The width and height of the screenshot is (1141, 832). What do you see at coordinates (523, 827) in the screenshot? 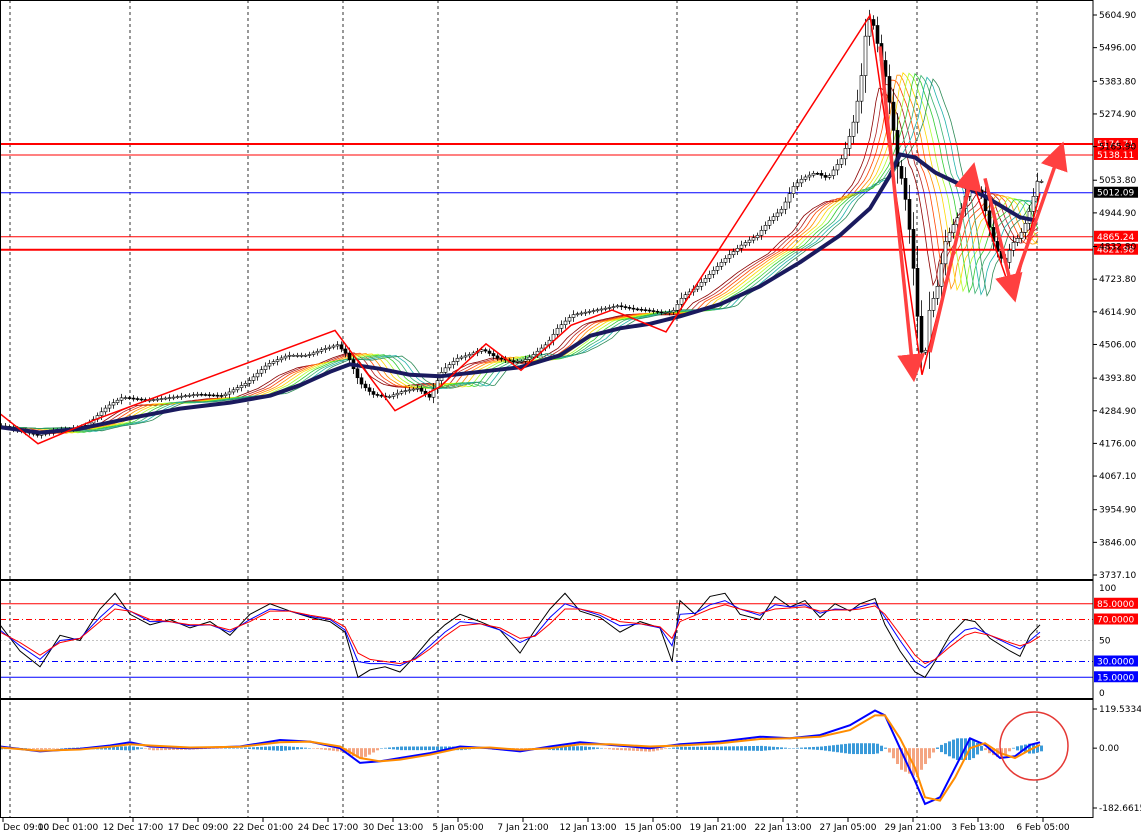
I see `time-tick-label: 7 Jan 21:00` at bounding box center [523, 827].